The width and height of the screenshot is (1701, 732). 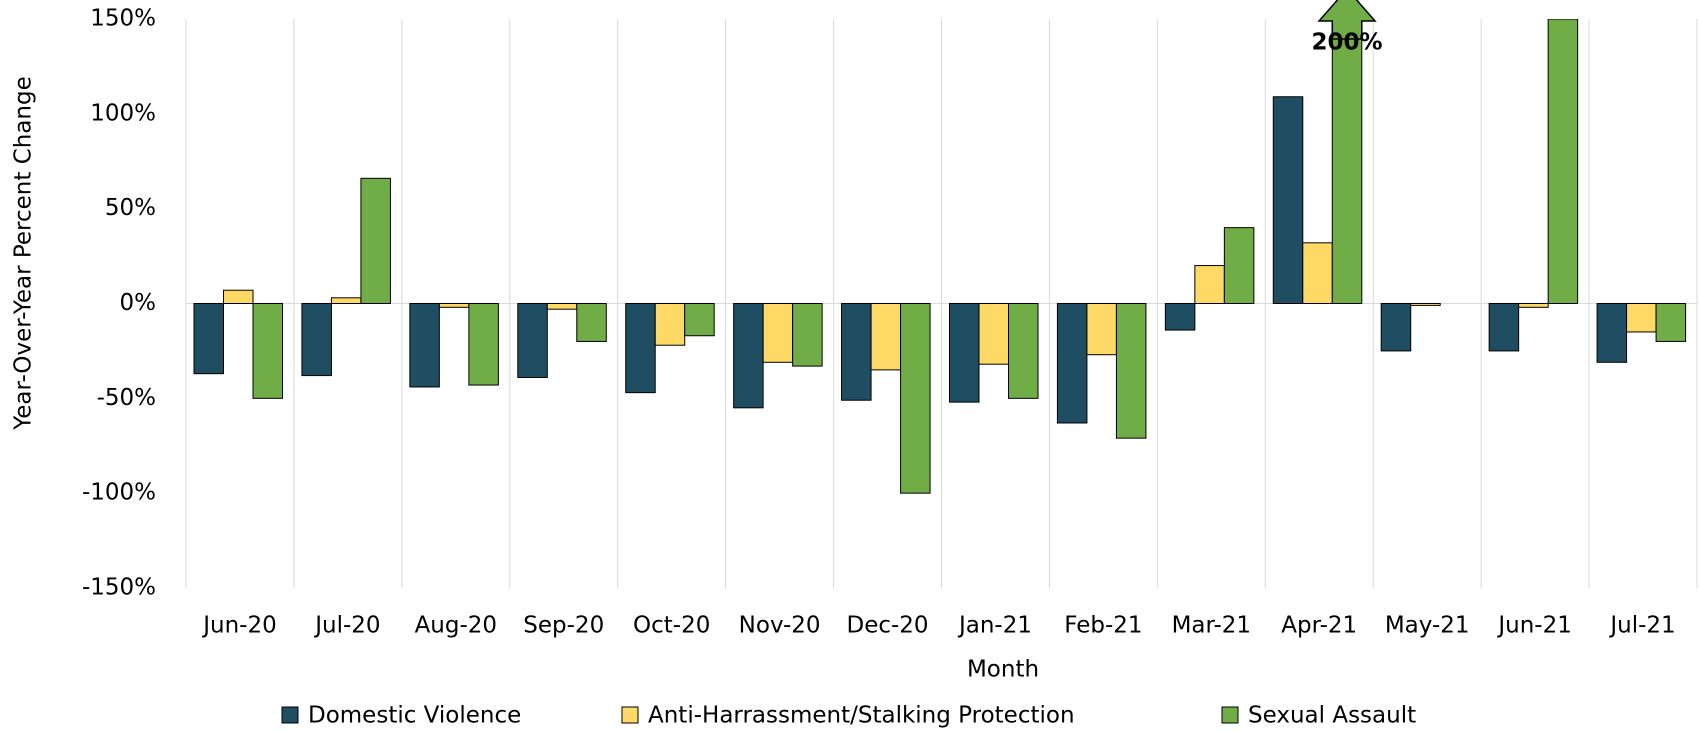 What do you see at coordinates (1003, 670) in the screenshot?
I see `x-axis-label: Month` at bounding box center [1003, 670].